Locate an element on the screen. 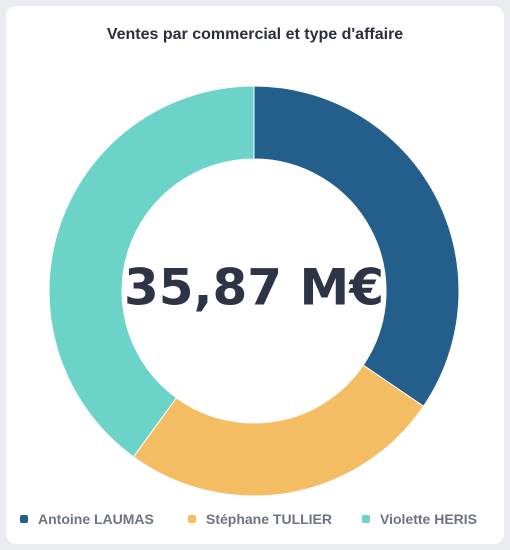 The width and height of the screenshot is (510, 550). center-total-value: 35,87 M€ is located at coordinates (254, 288).